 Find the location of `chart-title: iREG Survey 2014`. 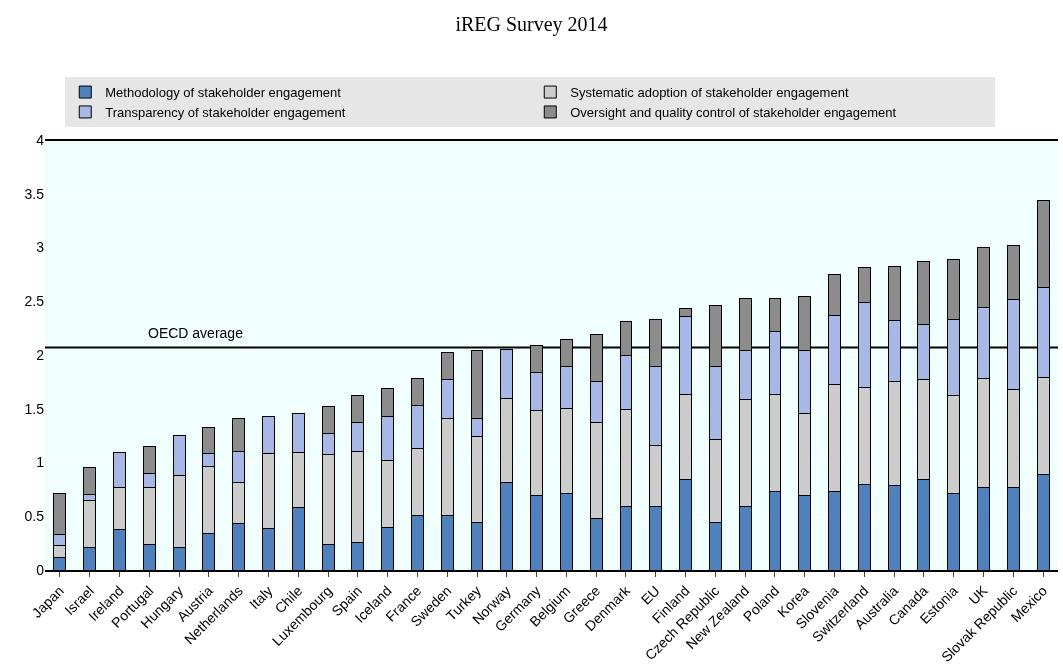

chart-title: iREG Survey 2014 is located at coordinates (531, 24).